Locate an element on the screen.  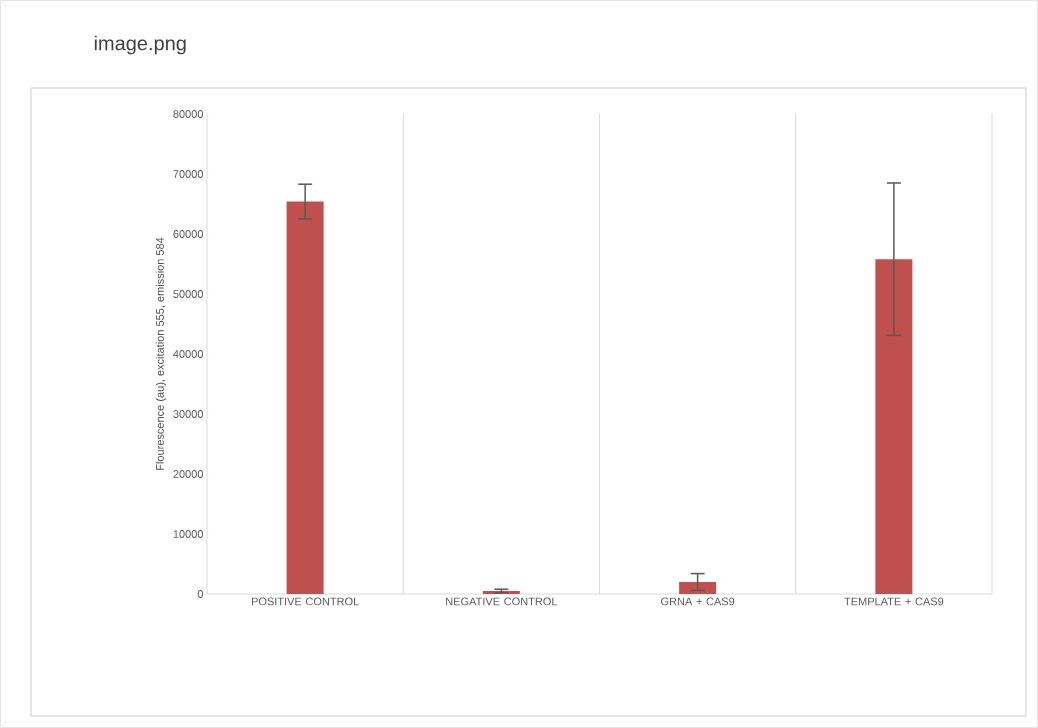
y-tick-label: 60000 is located at coordinates (188, 234).